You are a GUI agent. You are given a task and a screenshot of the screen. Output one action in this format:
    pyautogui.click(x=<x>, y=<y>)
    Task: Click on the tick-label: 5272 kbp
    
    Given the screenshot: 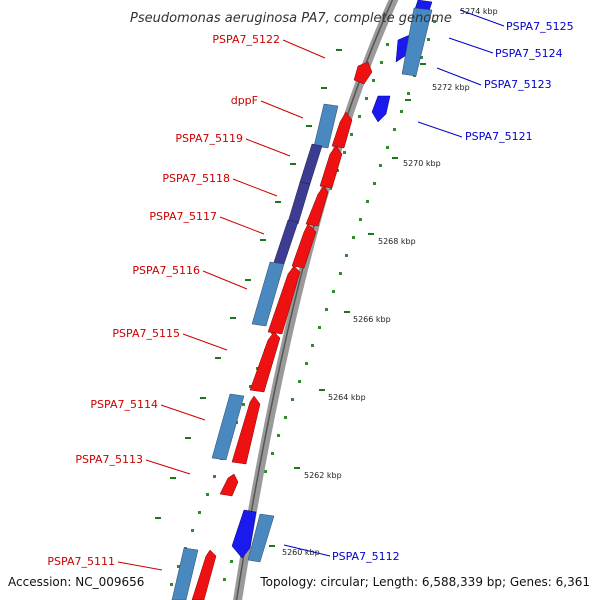 What is the action you would take?
    pyautogui.click(x=451, y=87)
    